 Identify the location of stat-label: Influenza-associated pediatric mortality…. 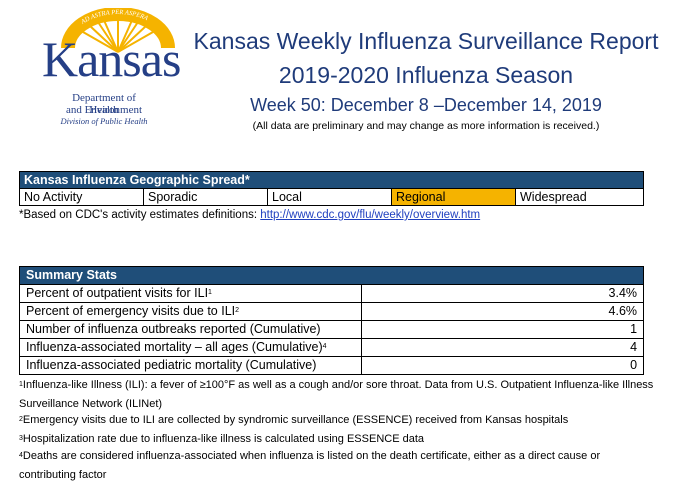
(190, 365).